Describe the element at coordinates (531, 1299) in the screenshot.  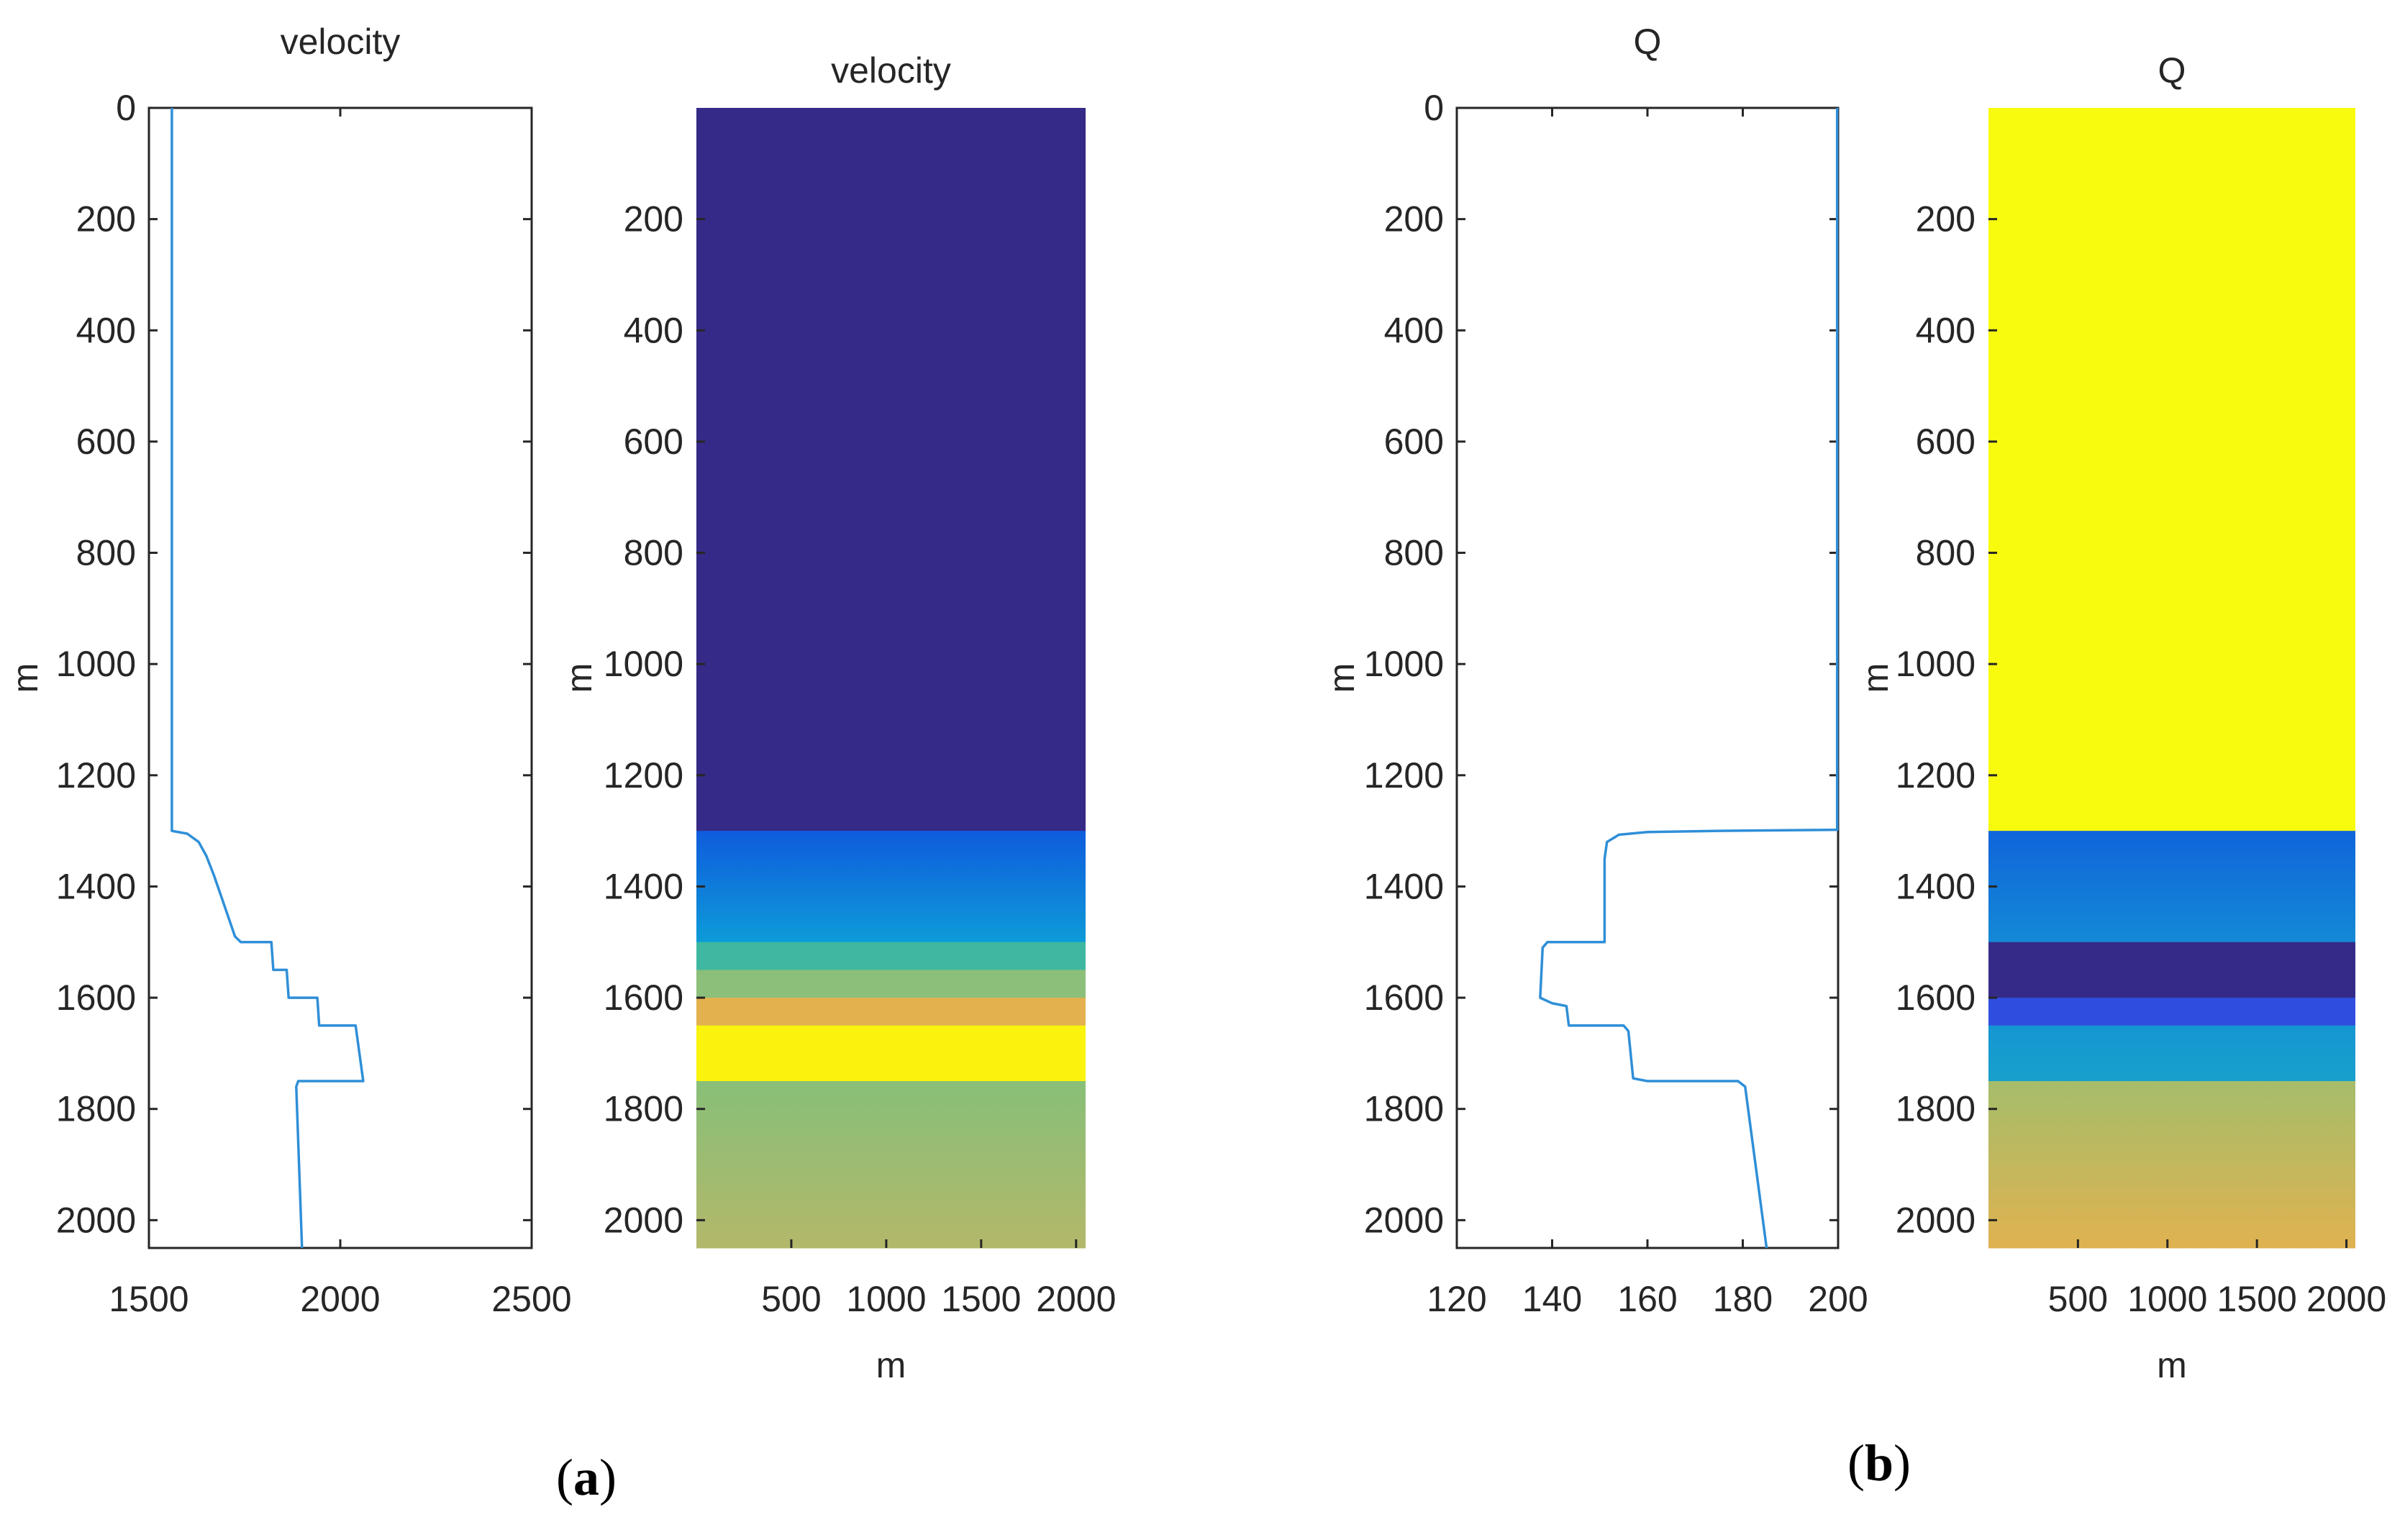
I see `x-tick-label: 2500` at that location.